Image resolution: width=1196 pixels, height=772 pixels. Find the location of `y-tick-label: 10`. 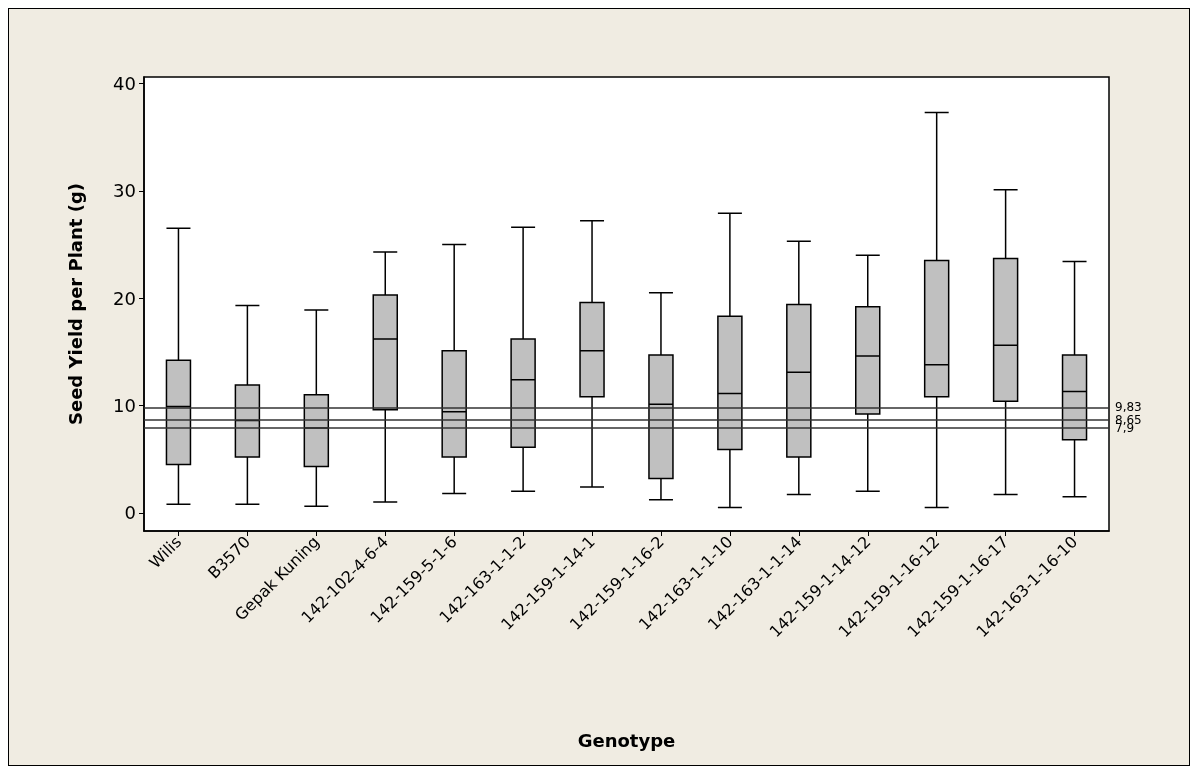

y-tick-label: 10 is located at coordinates (124, 405).